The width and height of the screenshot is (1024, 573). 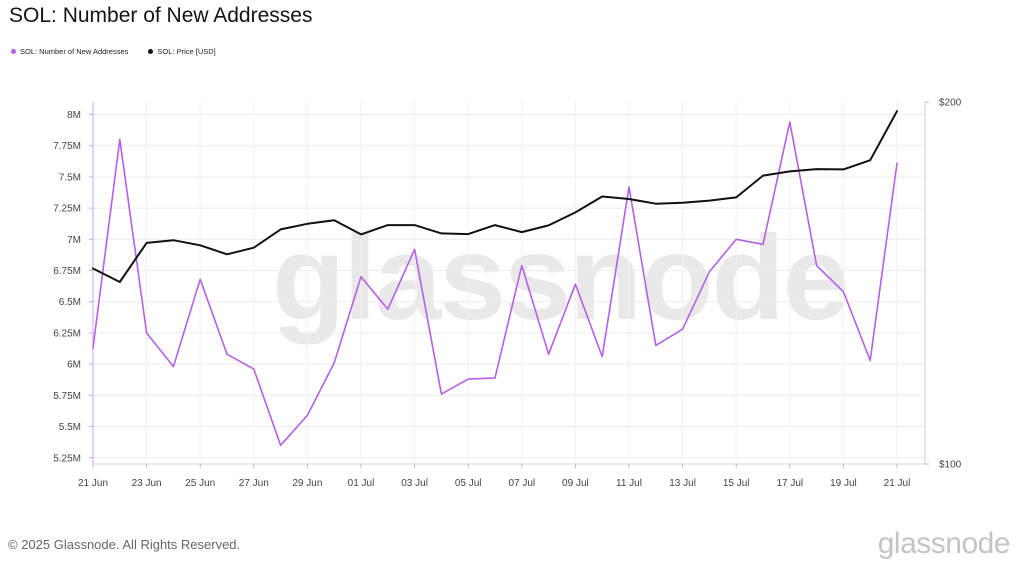 What do you see at coordinates (67, 271) in the screenshot?
I see `y-left-tick-label: 6.75M` at bounding box center [67, 271].